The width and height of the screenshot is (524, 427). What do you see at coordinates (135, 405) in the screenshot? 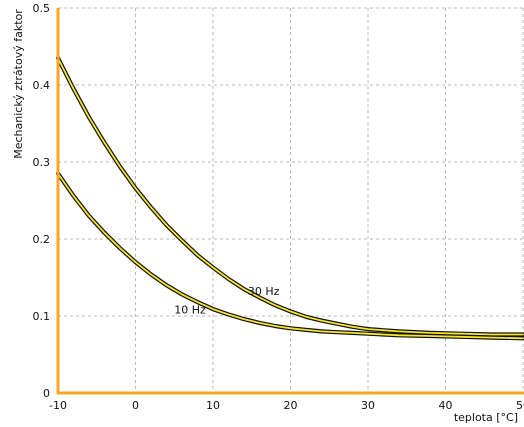
I see `x-tick-label-1: 0` at bounding box center [135, 405].